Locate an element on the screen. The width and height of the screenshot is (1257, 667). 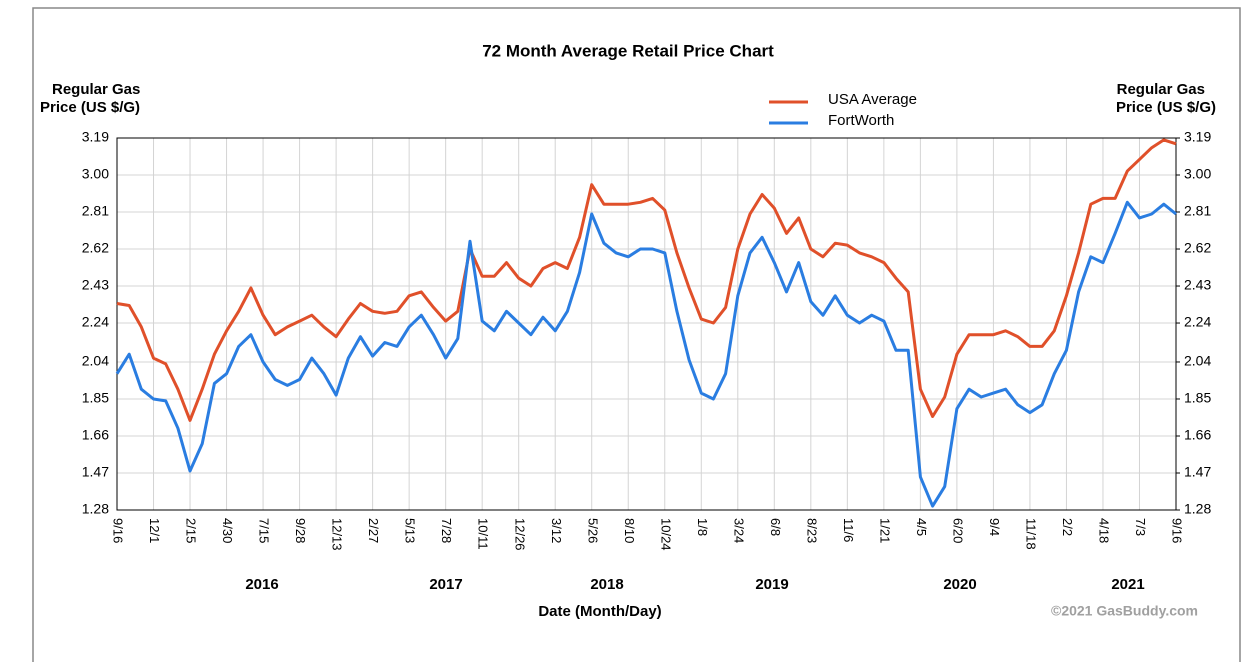
y2-tick-label: 3.00 is located at coordinates (1197, 174).